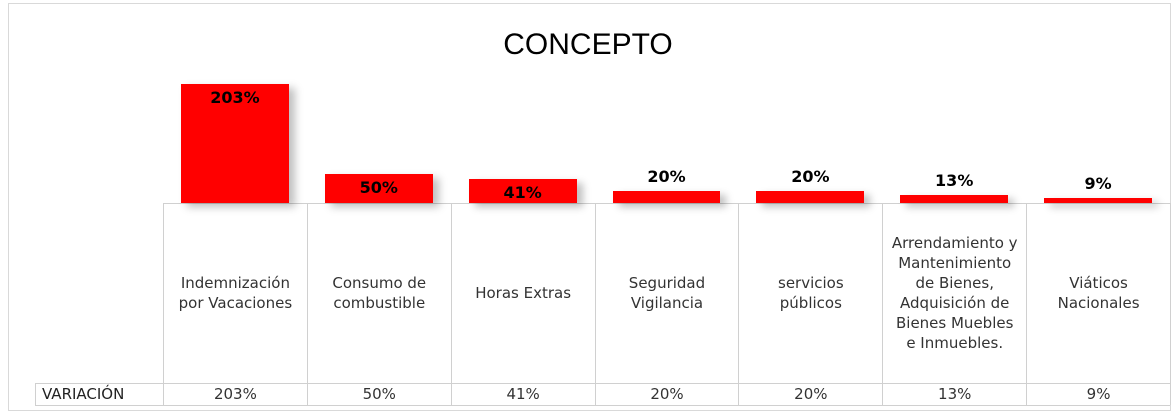 This screenshot has height=415, width=1176. I want to click on chart-title: CONCEPTO, so click(588, 44).